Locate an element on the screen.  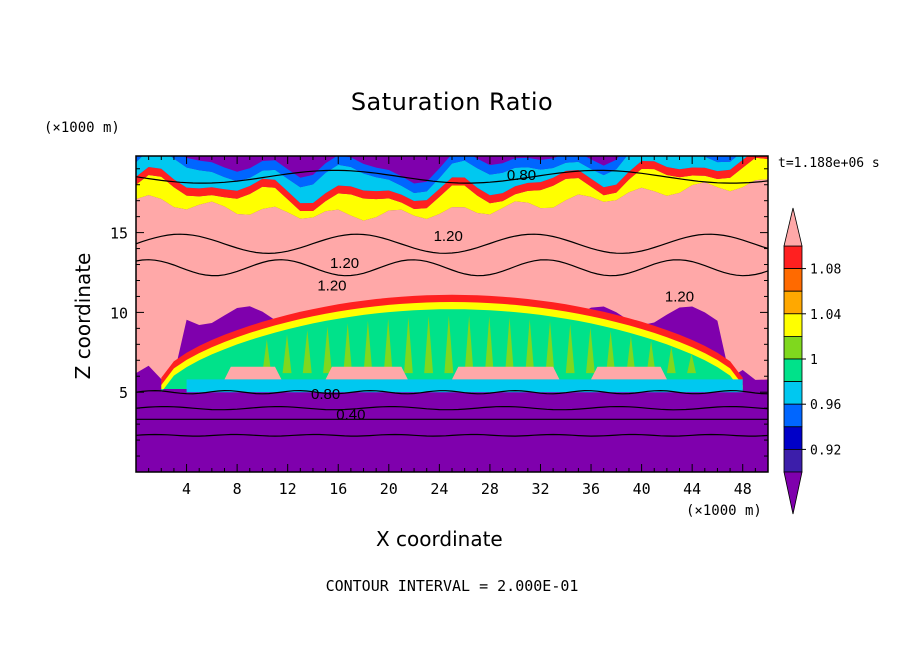
time-label: t=1.188e+06 s is located at coordinates (829, 163).